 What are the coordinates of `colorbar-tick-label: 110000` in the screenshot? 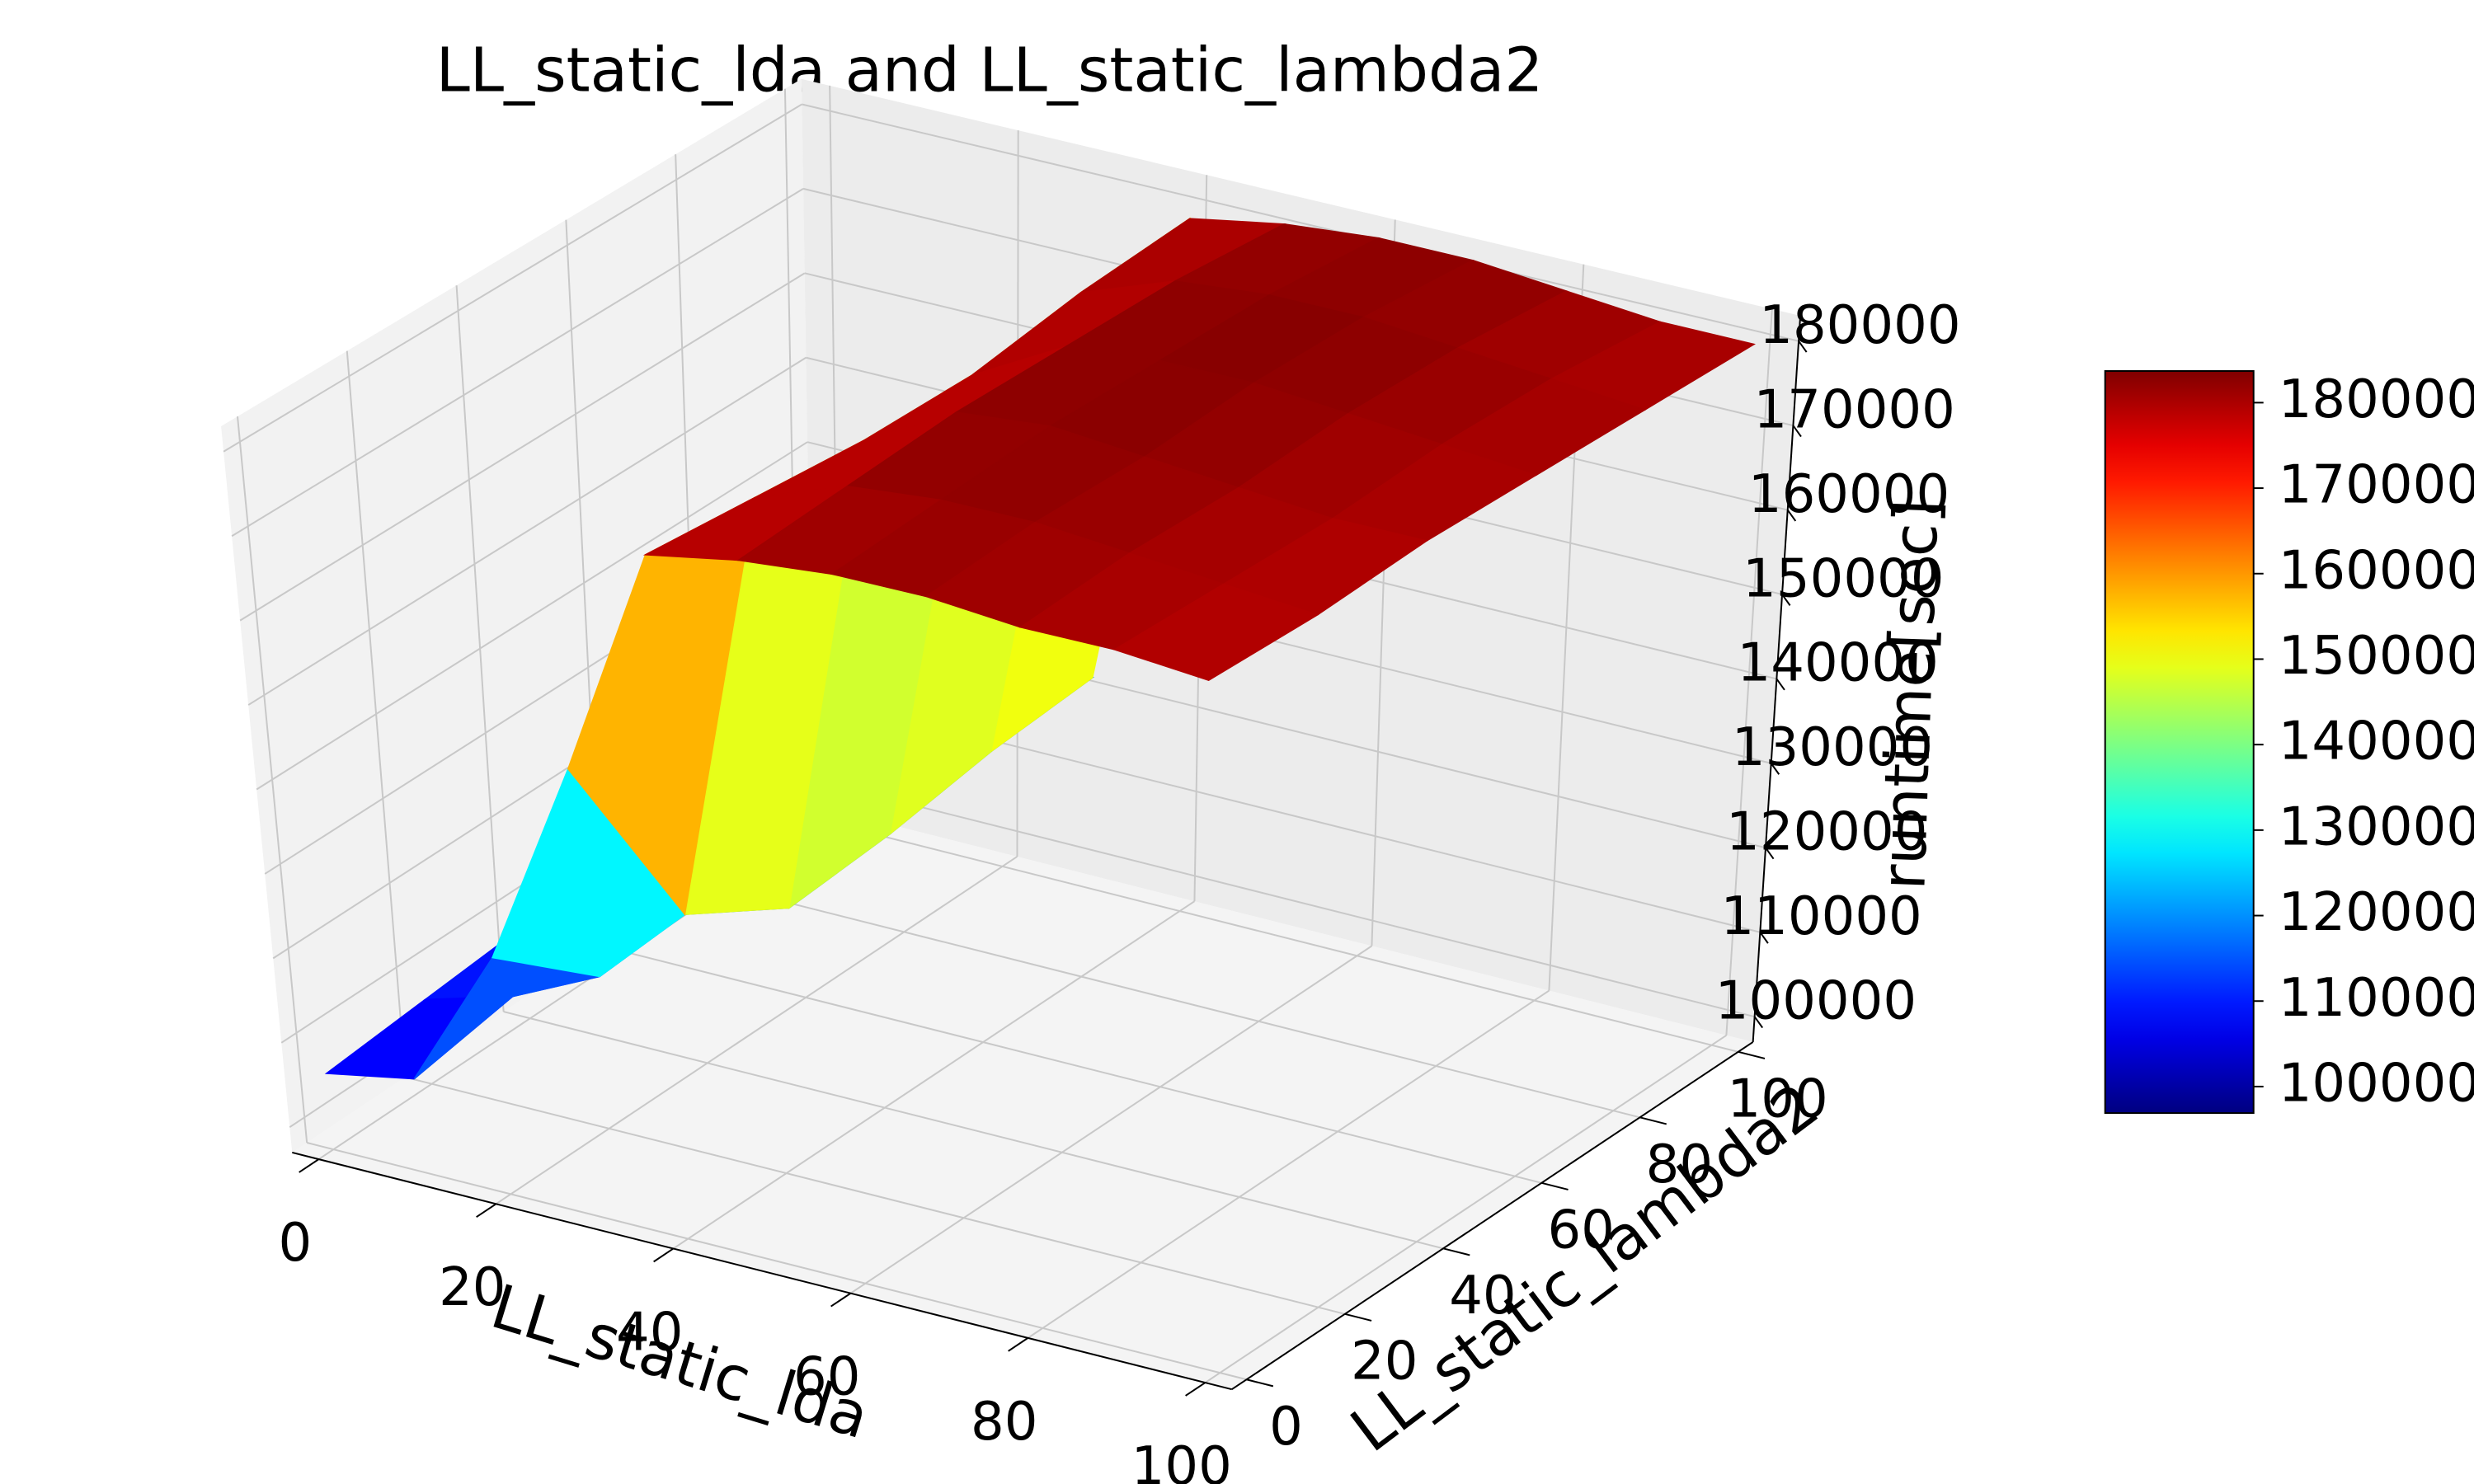 It's located at (2376, 998).